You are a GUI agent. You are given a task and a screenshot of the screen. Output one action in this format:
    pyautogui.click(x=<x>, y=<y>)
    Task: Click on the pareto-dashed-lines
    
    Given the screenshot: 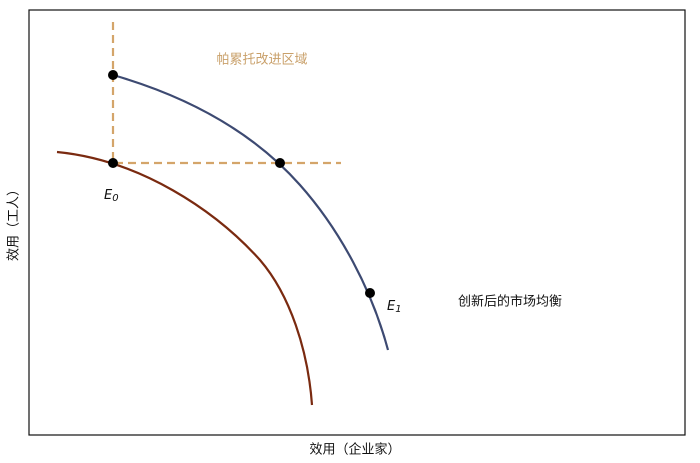 What is the action you would take?
    pyautogui.click(x=226, y=93)
    